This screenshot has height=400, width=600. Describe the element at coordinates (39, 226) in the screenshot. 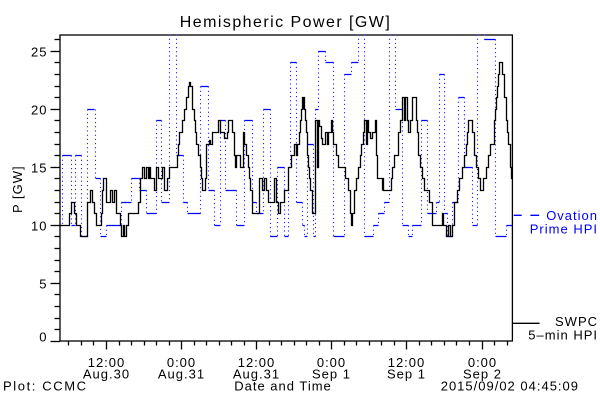

I see `svg-text: 10` at that location.